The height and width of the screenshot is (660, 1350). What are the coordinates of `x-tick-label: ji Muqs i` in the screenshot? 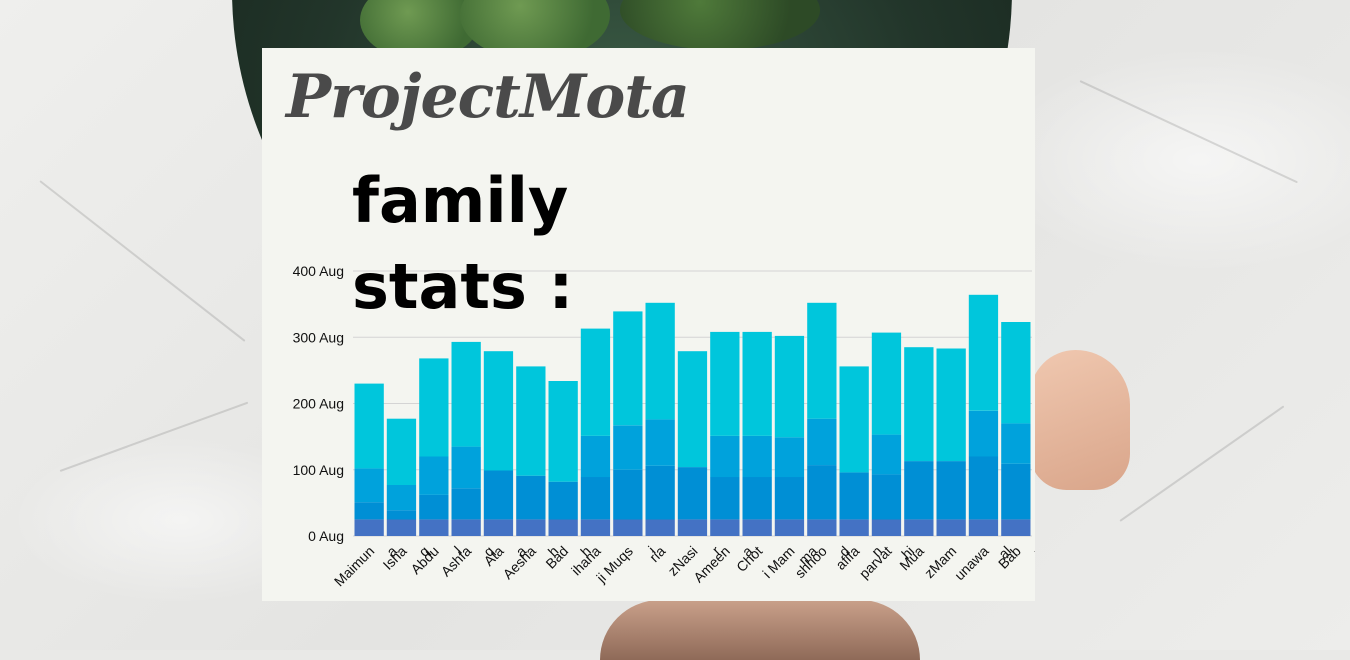 It's located at (626, 564).